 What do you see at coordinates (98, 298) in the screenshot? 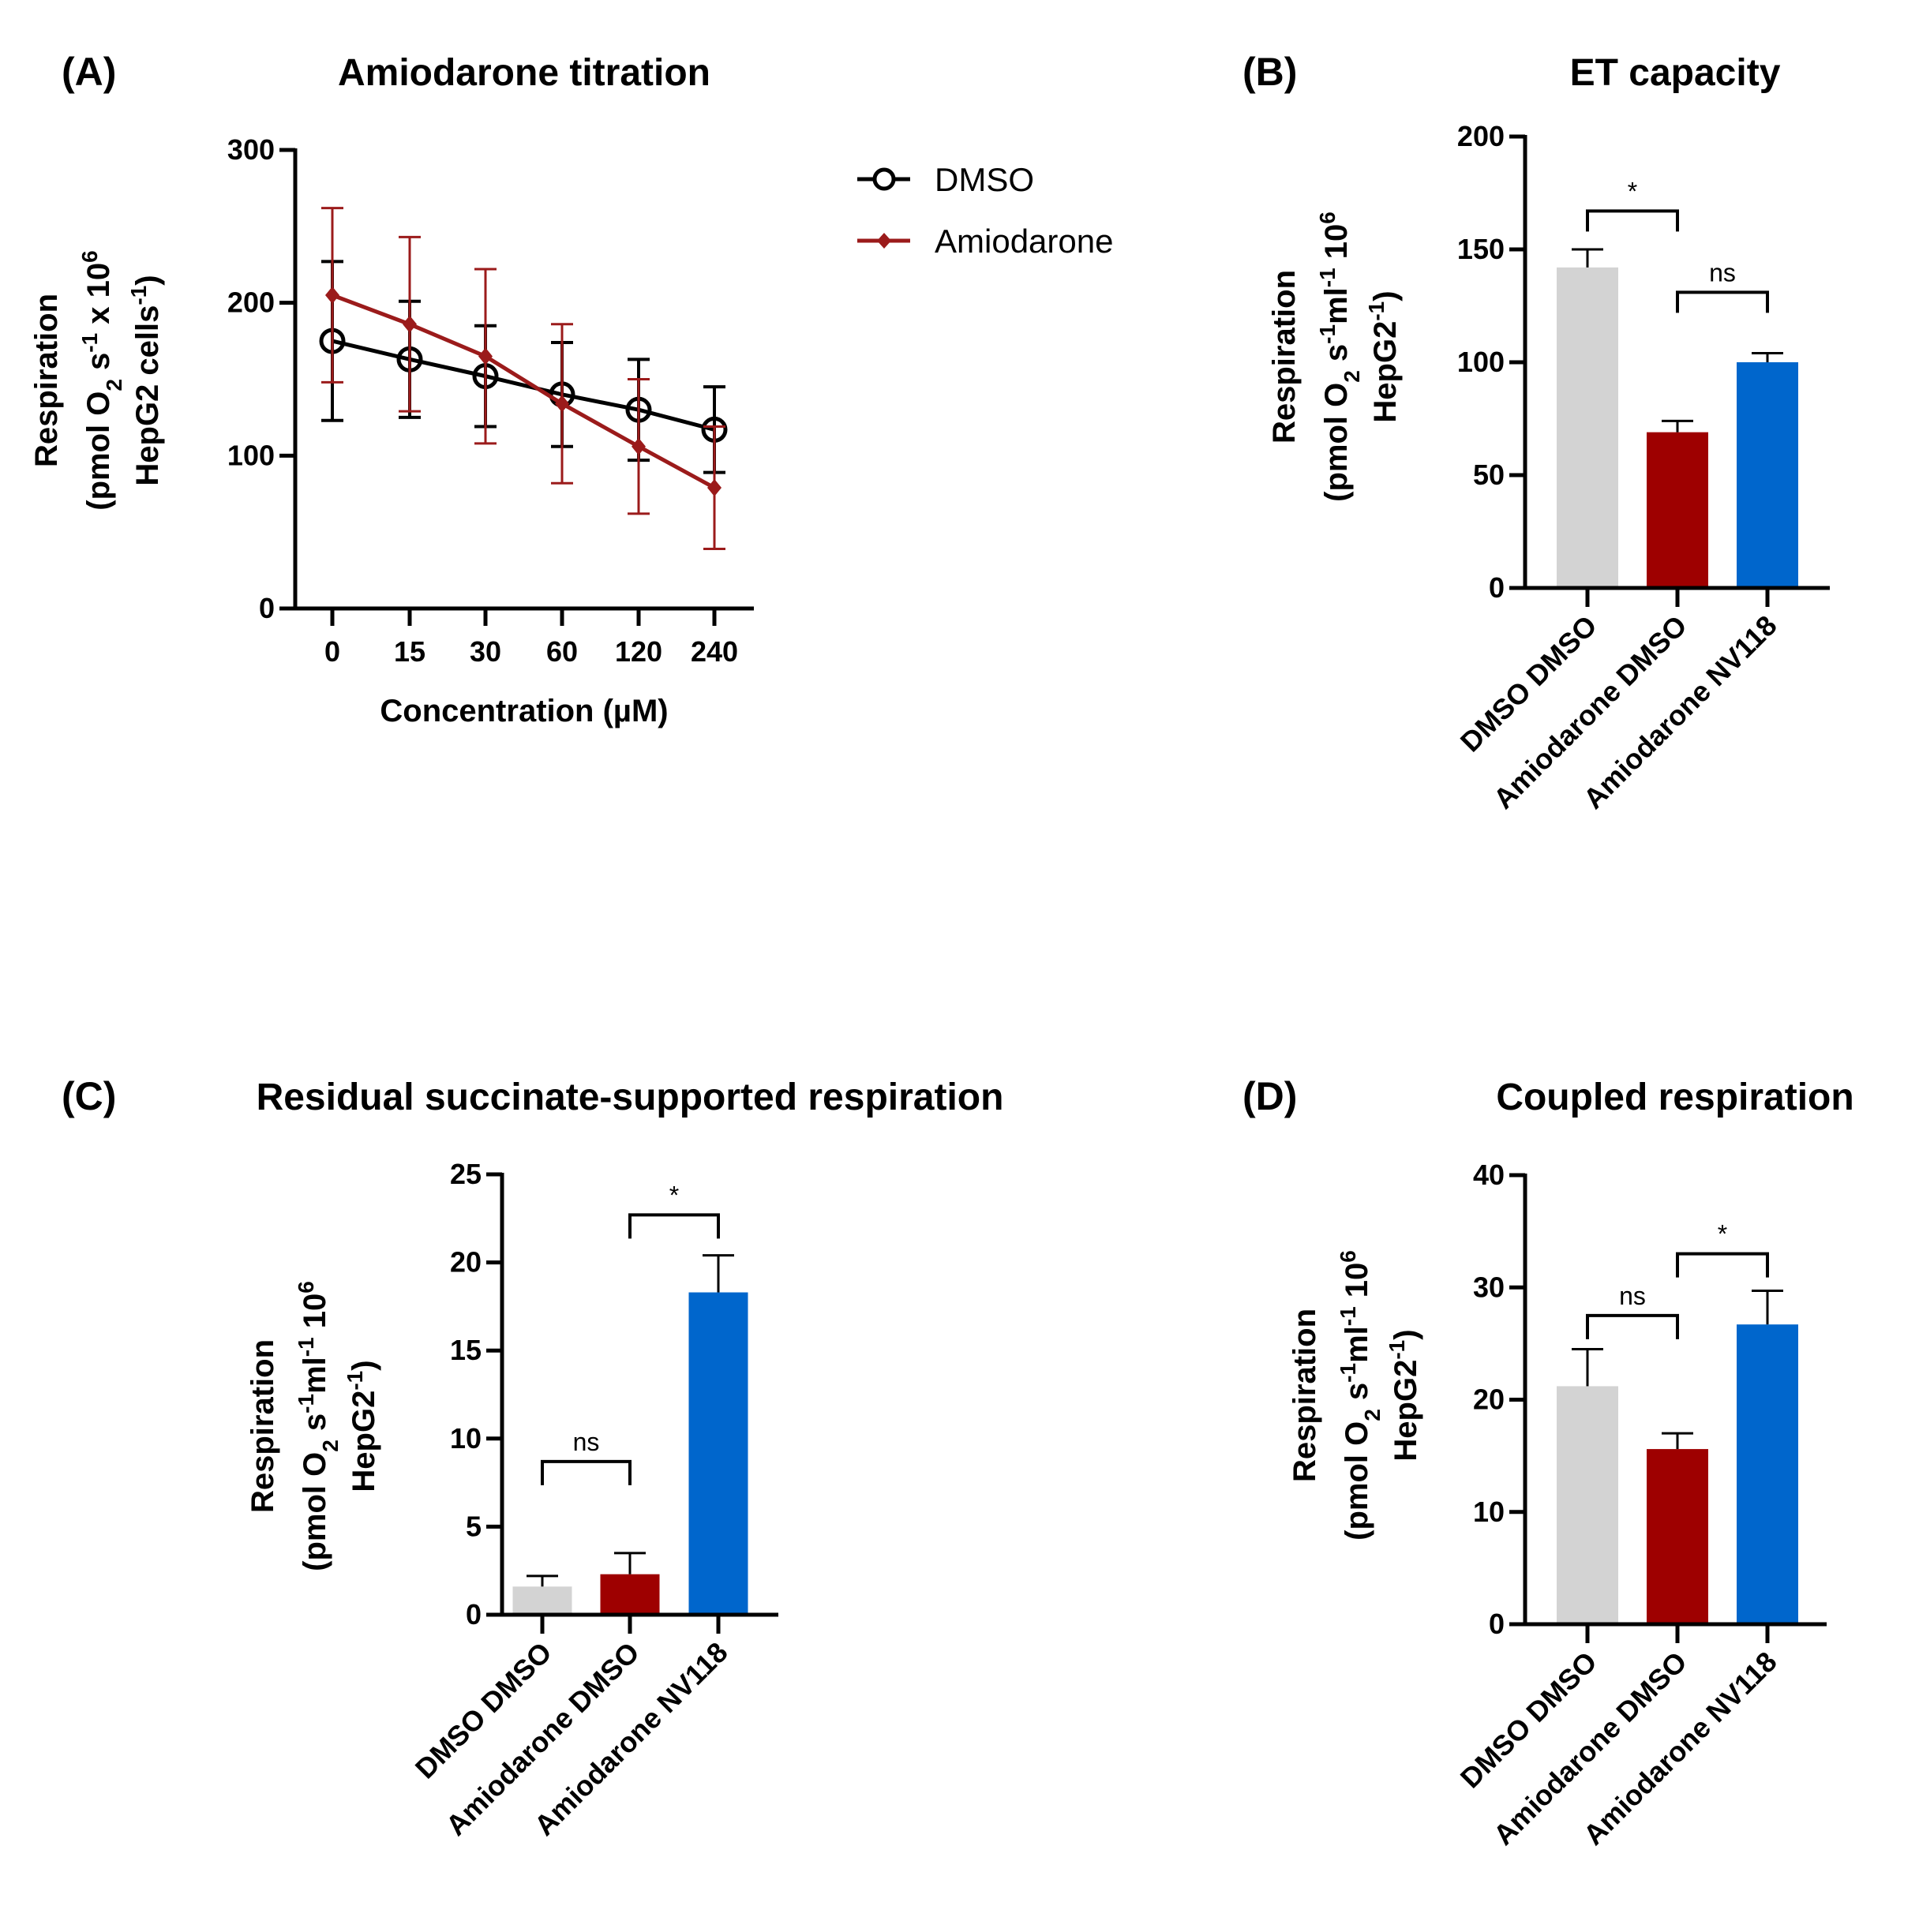
I see `y-axis-label-part: x 10` at bounding box center [98, 298].